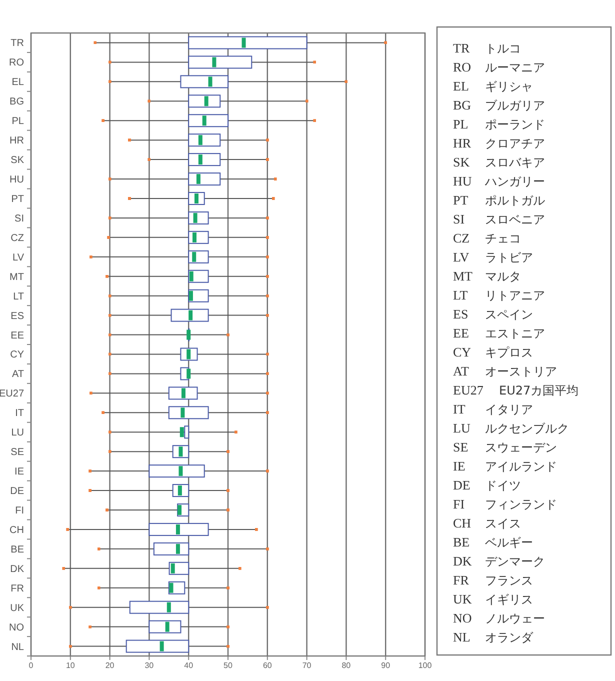 The height and width of the screenshot is (681, 615). What do you see at coordinates (462, 618) in the screenshot?
I see `text: NO` at bounding box center [462, 618].